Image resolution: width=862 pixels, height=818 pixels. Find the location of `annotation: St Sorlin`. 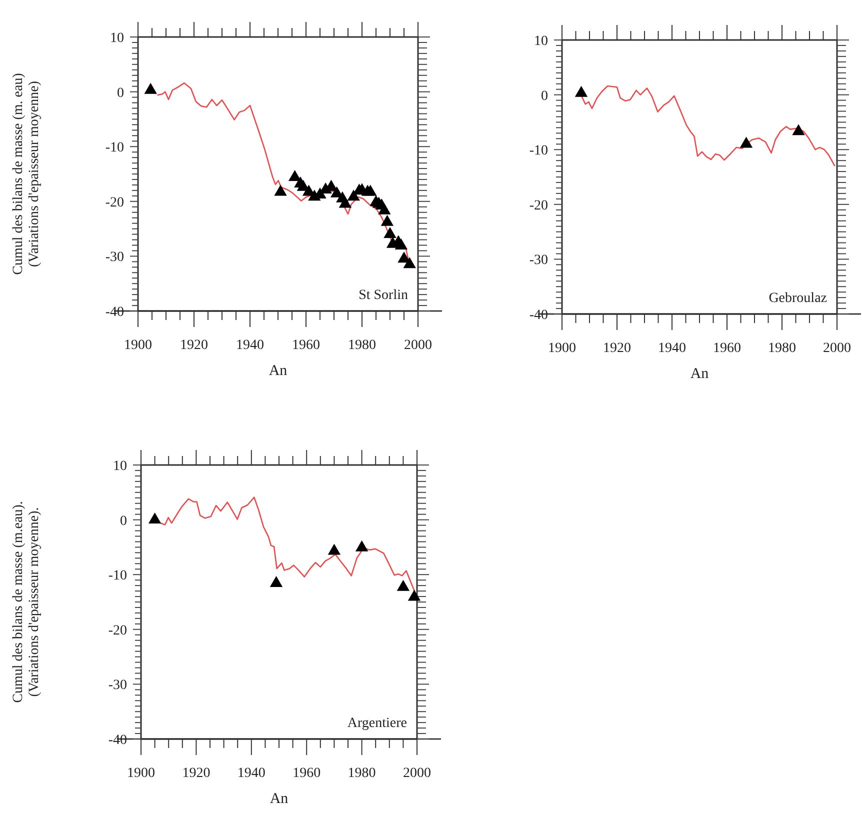

annotation: St Sorlin is located at coordinates (383, 295).